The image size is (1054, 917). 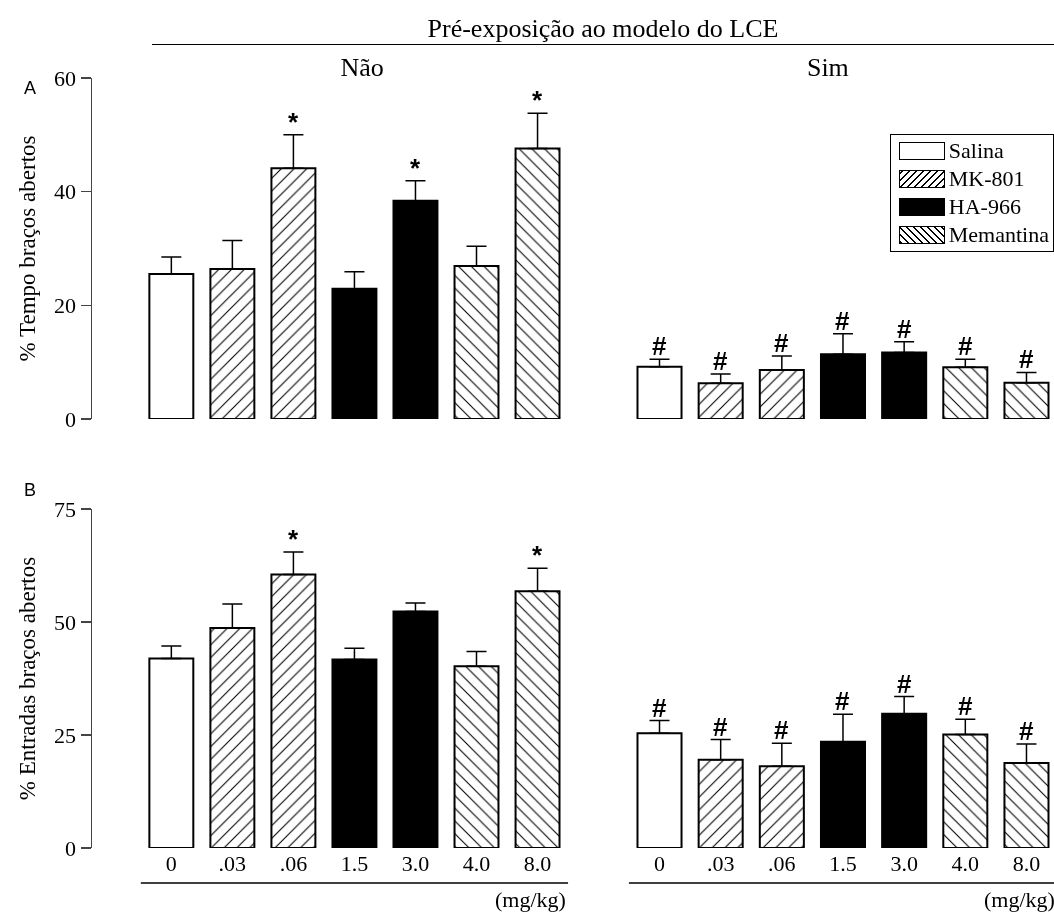 What do you see at coordinates (71, 419) in the screenshot?
I see `y-tick-label: 0` at bounding box center [71, 419].